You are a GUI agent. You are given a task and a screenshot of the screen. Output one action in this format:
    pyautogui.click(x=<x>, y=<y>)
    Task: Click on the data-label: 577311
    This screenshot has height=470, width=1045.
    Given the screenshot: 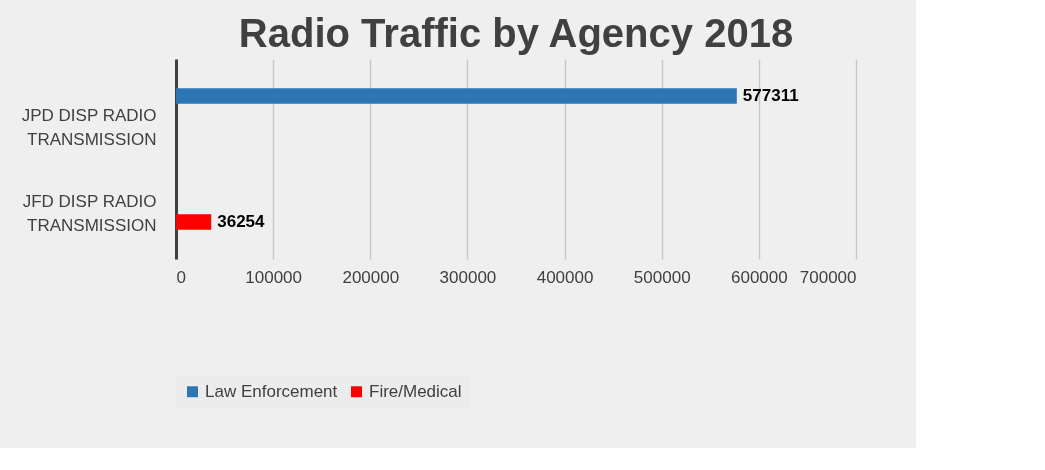 What is the action you would take?
    pyautogui.click(x=770, y=95)
    